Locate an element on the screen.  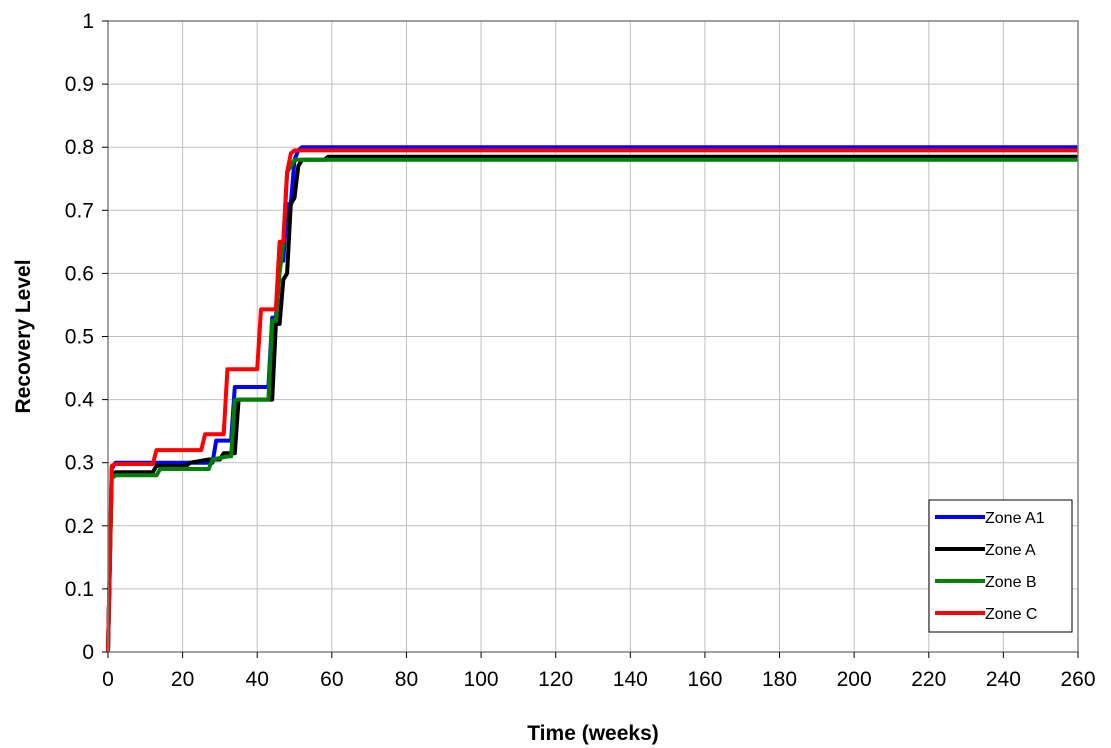
x-tick-label: 240 is located at coordinates (1003, 679).